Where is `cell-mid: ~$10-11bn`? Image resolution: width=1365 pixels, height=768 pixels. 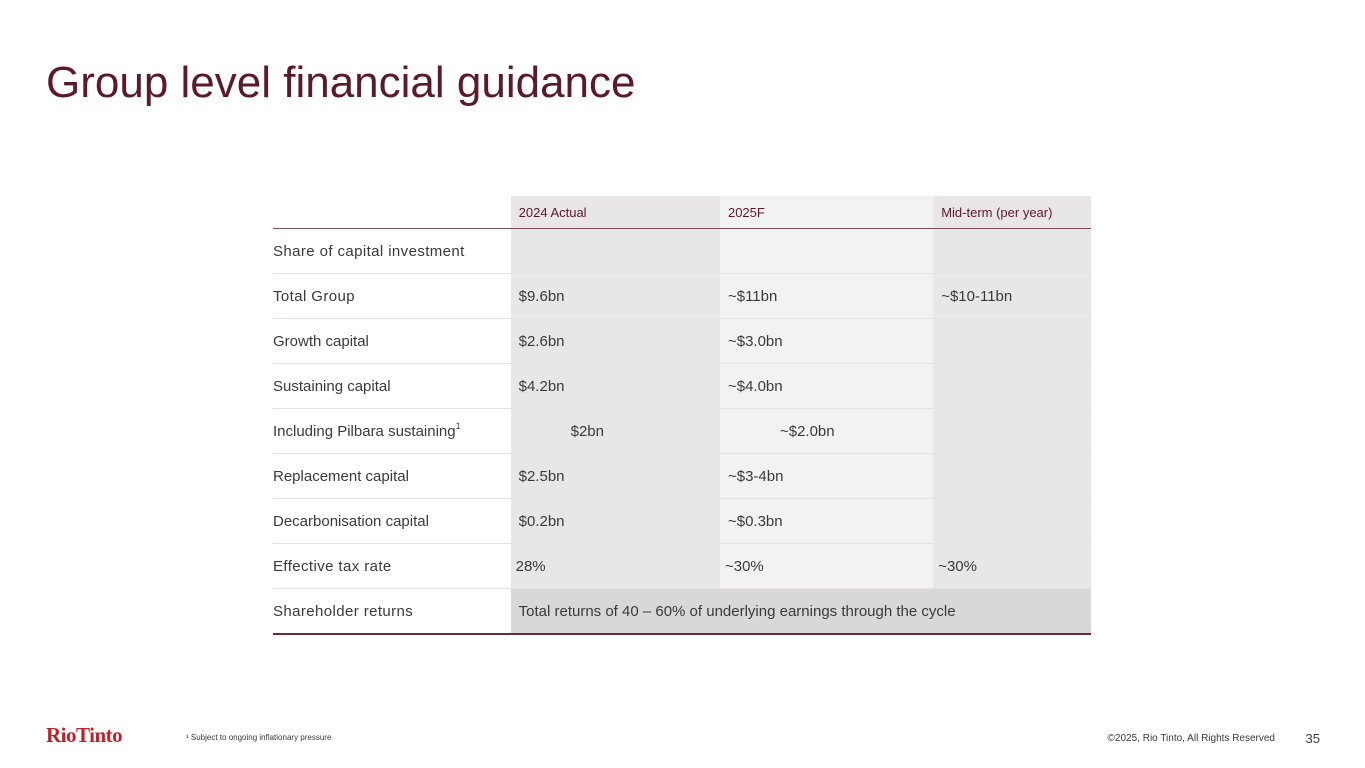 cell-mid: ~$10-11bn is located at coordinates (1012, 296).